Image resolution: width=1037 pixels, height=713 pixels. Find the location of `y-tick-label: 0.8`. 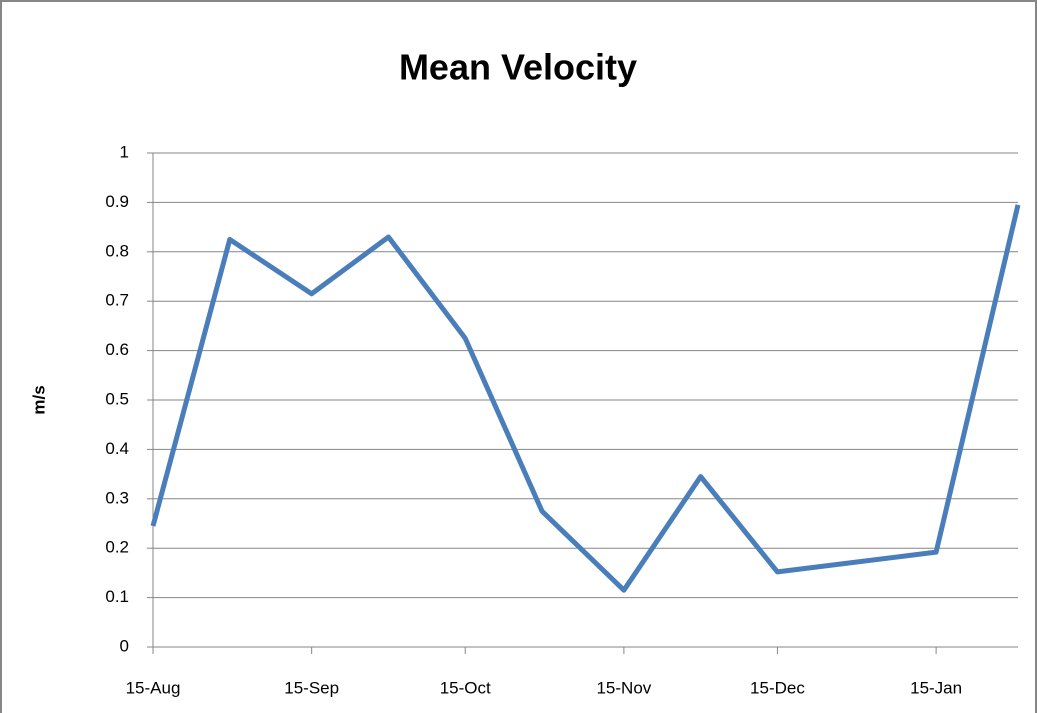

y-tick-label: 0.8 is located at coordinates (117, 250).